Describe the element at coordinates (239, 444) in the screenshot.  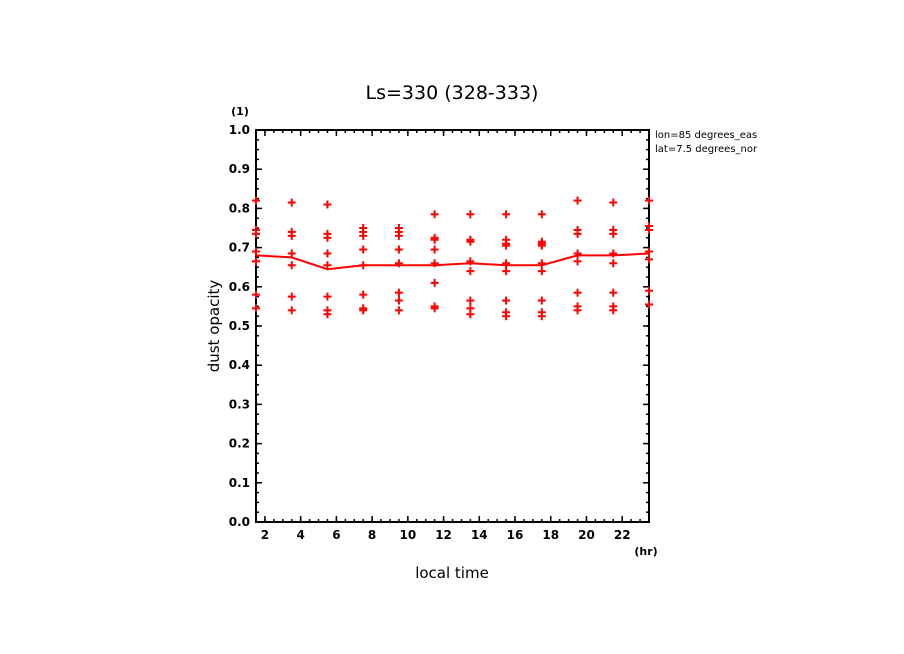
I see `y-tick-label: 0.2` at that location.